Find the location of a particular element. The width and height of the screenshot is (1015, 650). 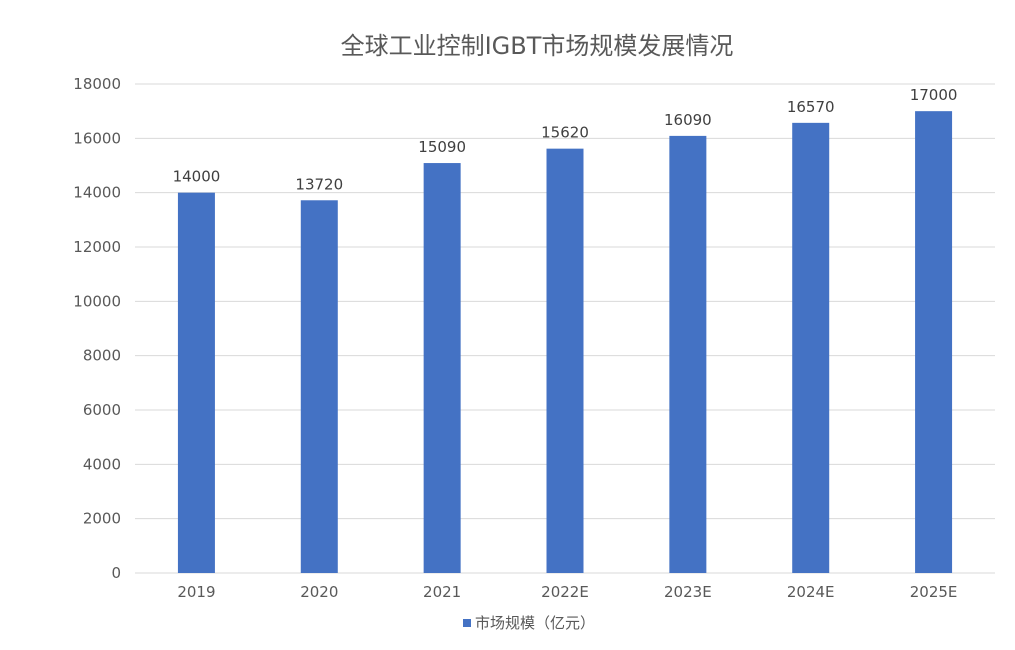

x-tick-label: 2020 is located at coordinates (319, 592).